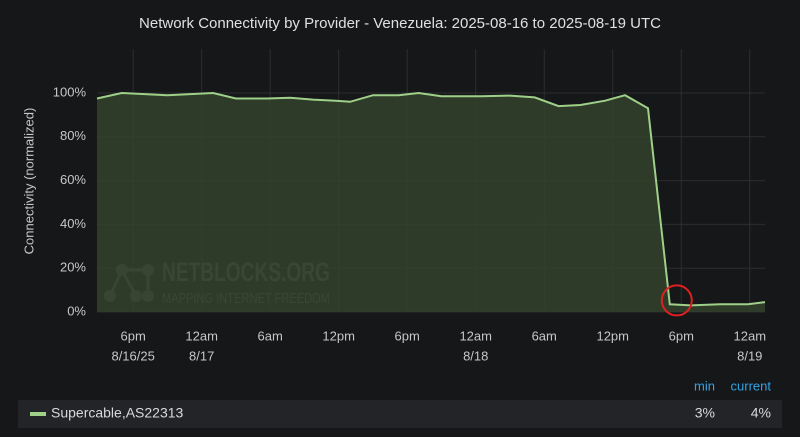 This screenshot has width=800, height=437. I want to click on x-tick-label: 8/17, so click(201, 355).